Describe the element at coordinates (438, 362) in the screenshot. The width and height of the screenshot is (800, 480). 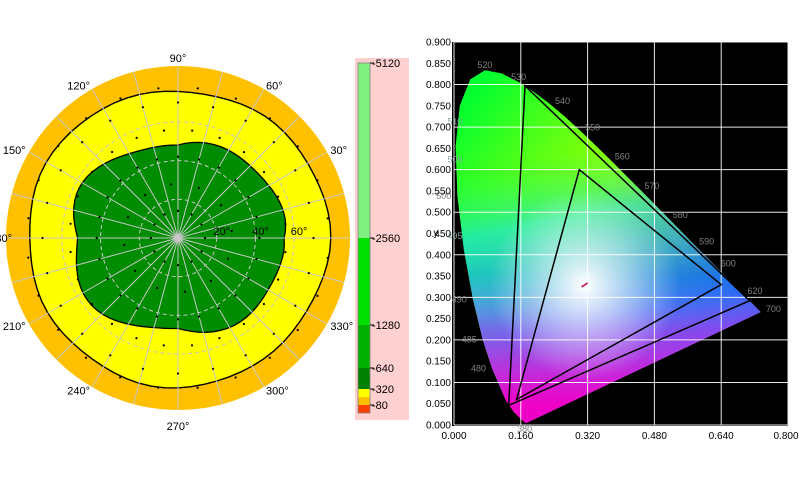
I see `y-tick-label: 0.150` at that location.